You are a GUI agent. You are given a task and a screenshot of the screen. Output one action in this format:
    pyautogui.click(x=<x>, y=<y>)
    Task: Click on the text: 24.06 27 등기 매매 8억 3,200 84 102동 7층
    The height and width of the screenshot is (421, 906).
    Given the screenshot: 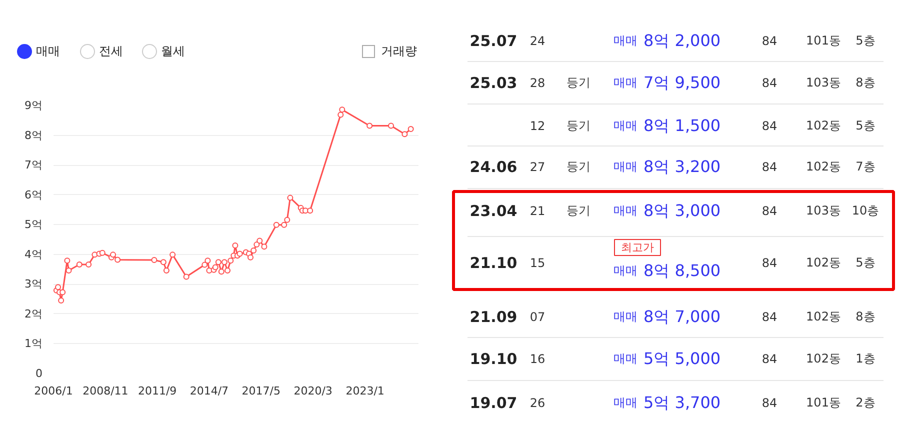 What is the action you would take?
    pyautogui.click(x=673, y=166)
    